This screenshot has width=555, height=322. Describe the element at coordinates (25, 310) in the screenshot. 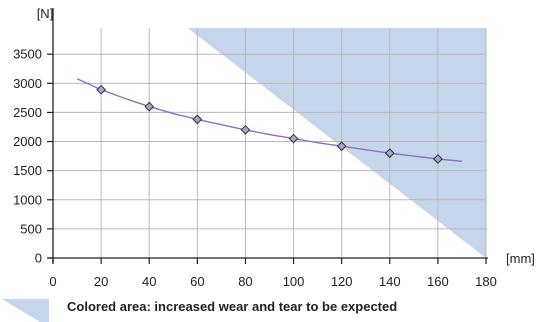

I see `legend-swatch` at that location.